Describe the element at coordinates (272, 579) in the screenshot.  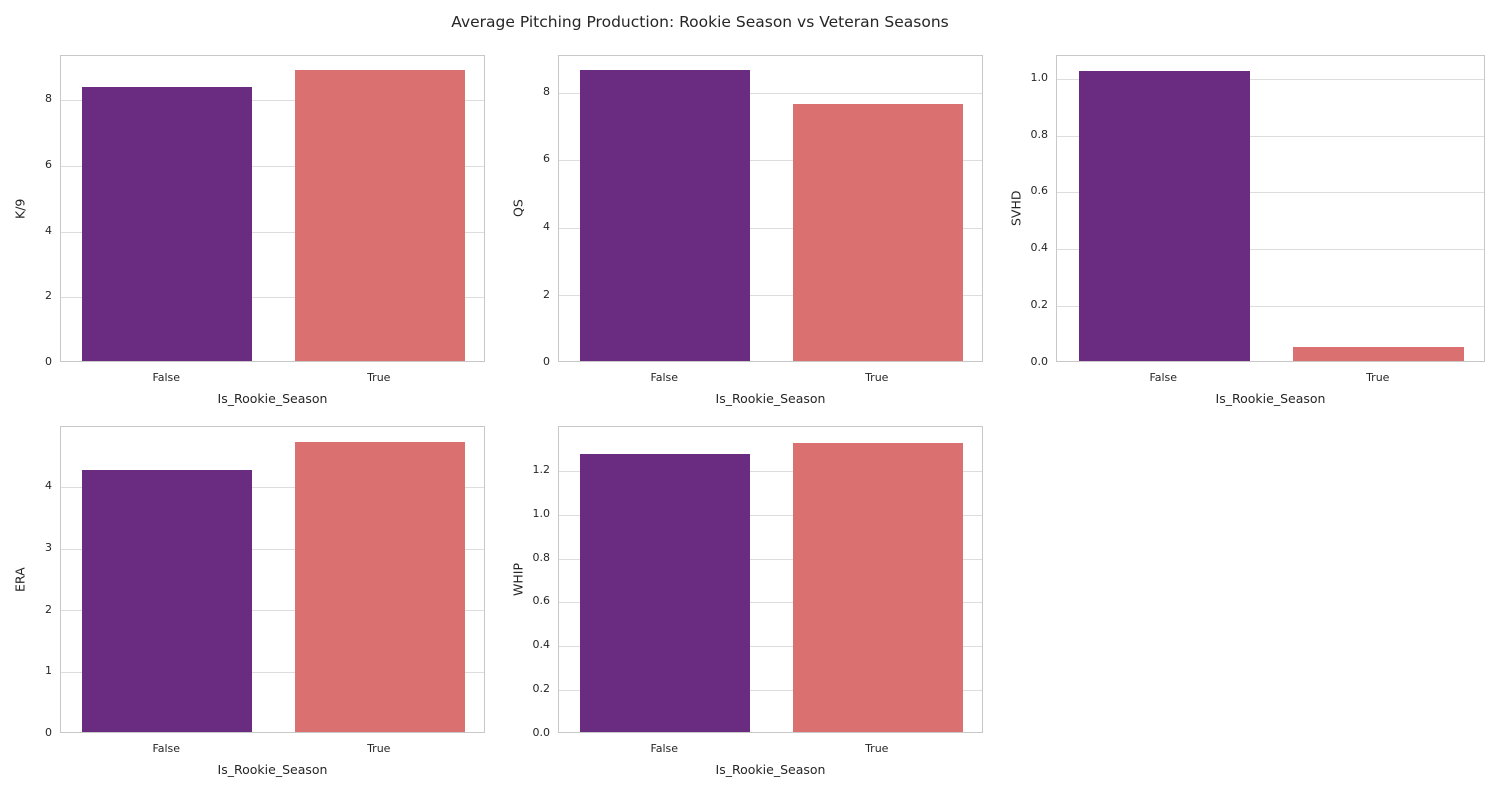
I see `plot-area-era` at that location.